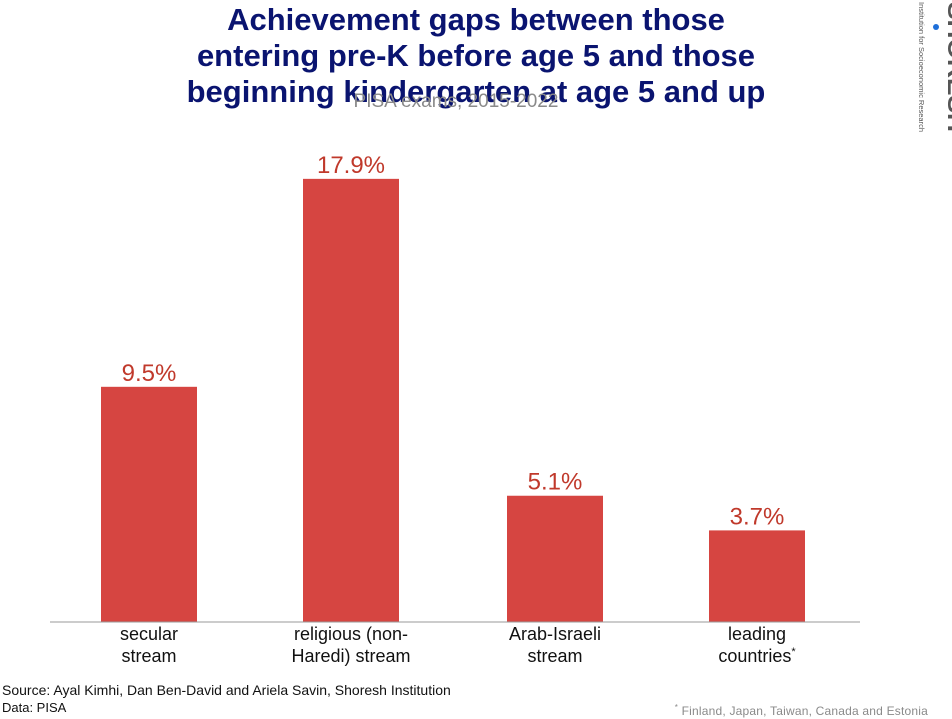 Image resolution: width=952 pixels, height=719 pixels. I want to click on tick-label-2-line-2: Haredi) stream, so click(350, 656).